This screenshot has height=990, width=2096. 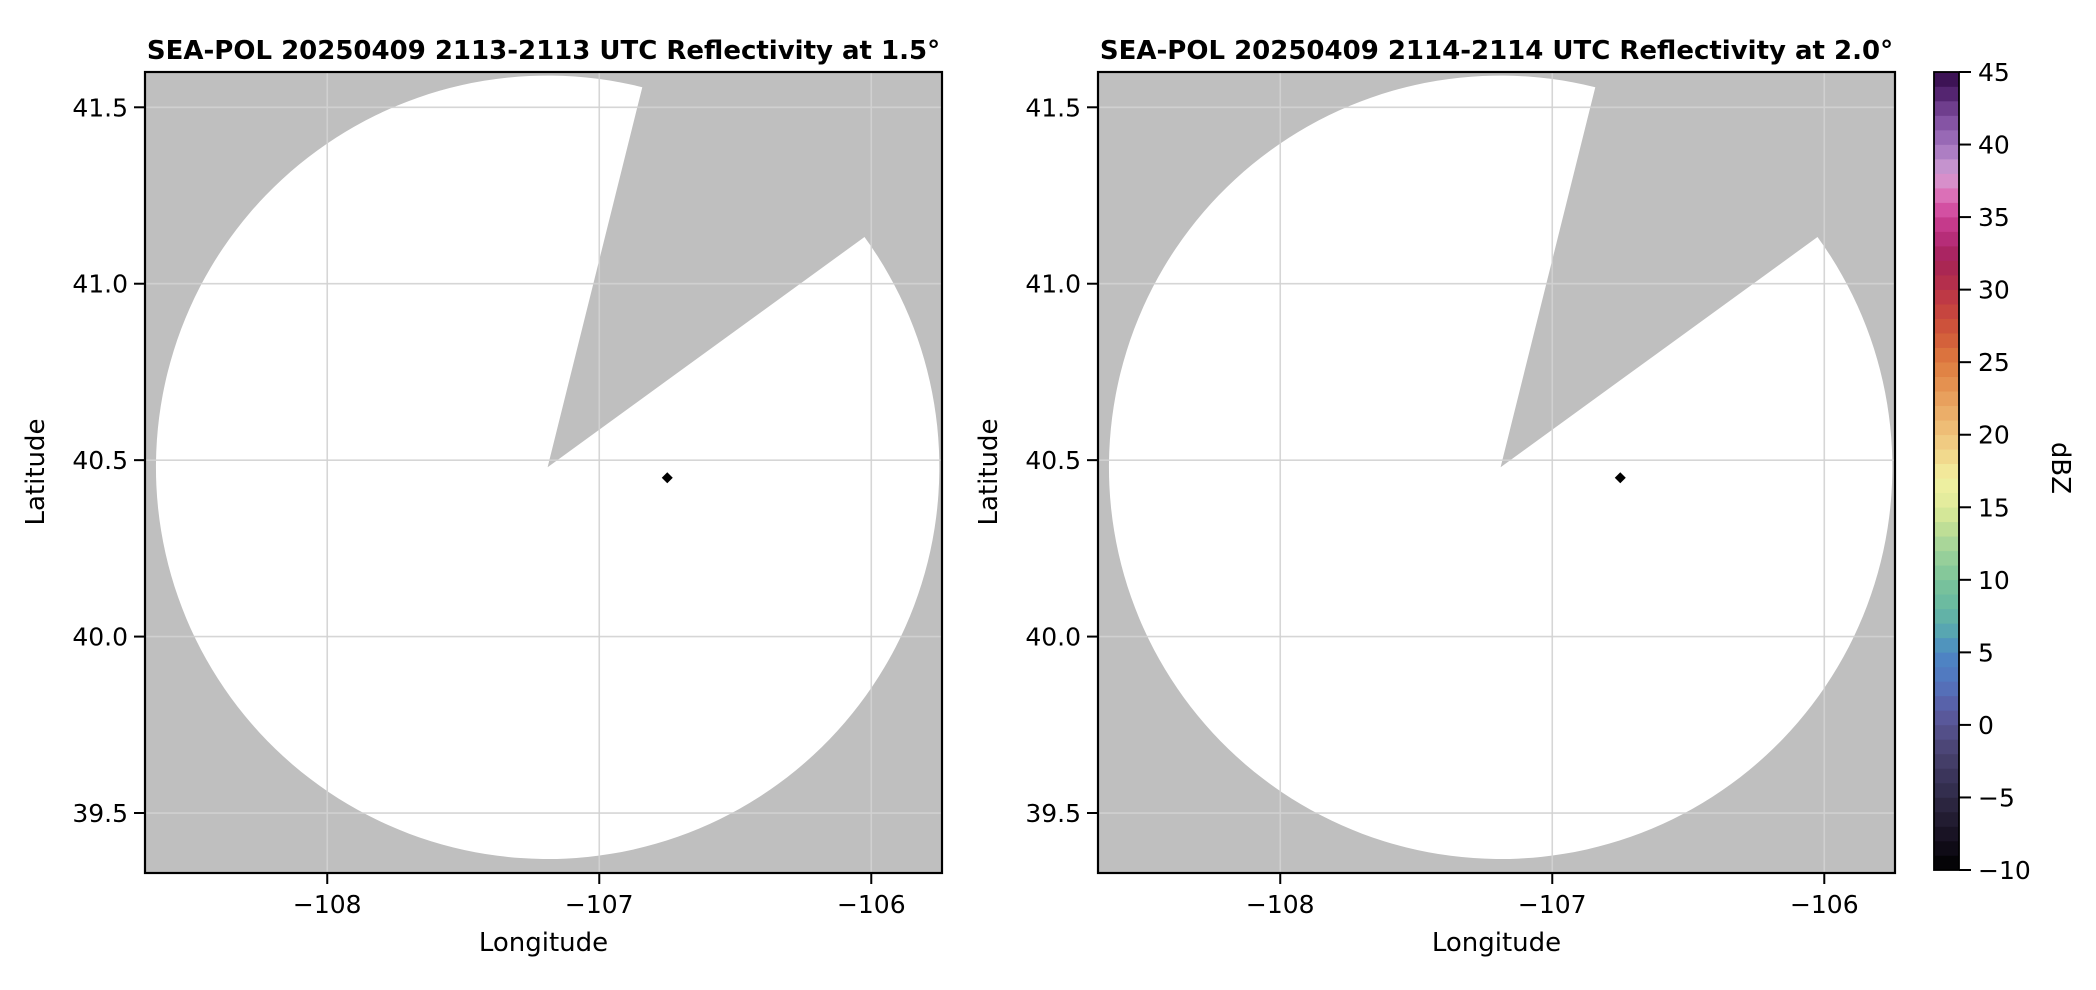 I want to click on colorbar: 45 40 35 30 25 20 15 10 5 0 −5 −10, so click(x=1982, y=471).